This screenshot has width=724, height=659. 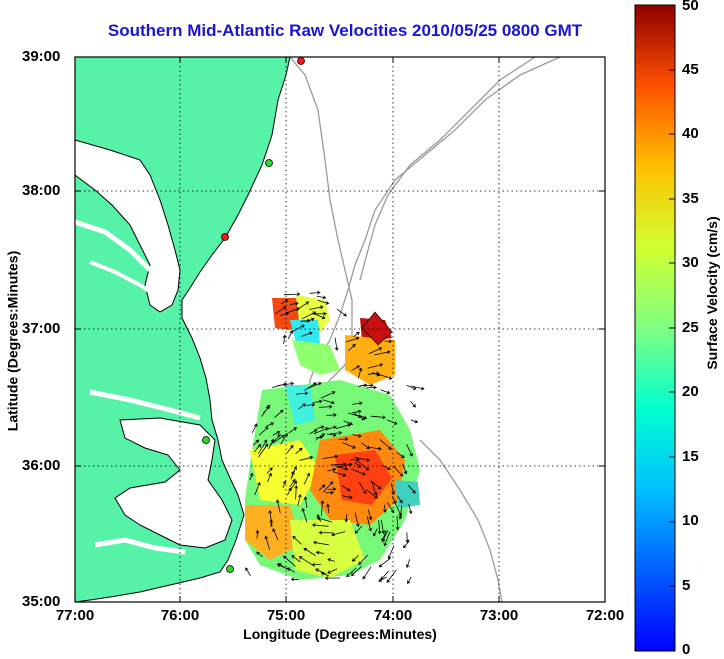 I want to click on patch-south-yellow, so click(x=327, y=549).